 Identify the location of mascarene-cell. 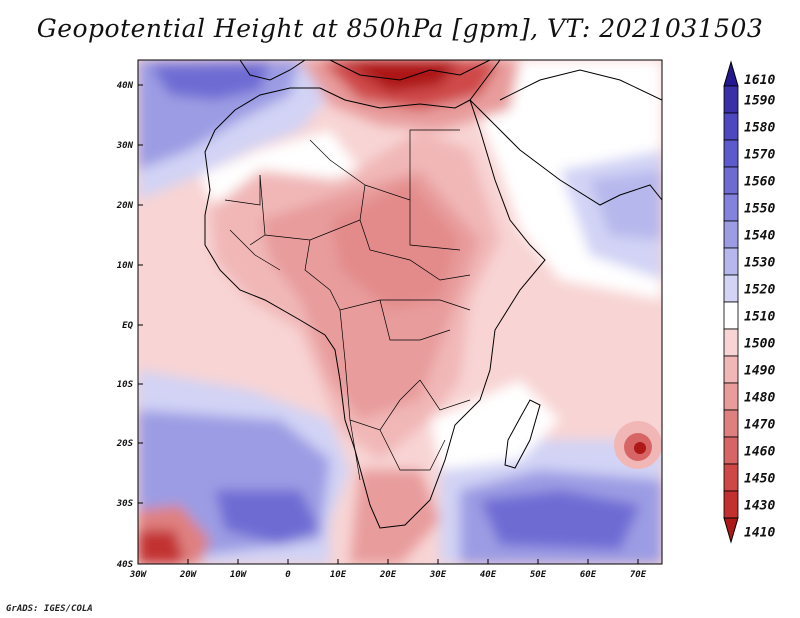
(638, 445).